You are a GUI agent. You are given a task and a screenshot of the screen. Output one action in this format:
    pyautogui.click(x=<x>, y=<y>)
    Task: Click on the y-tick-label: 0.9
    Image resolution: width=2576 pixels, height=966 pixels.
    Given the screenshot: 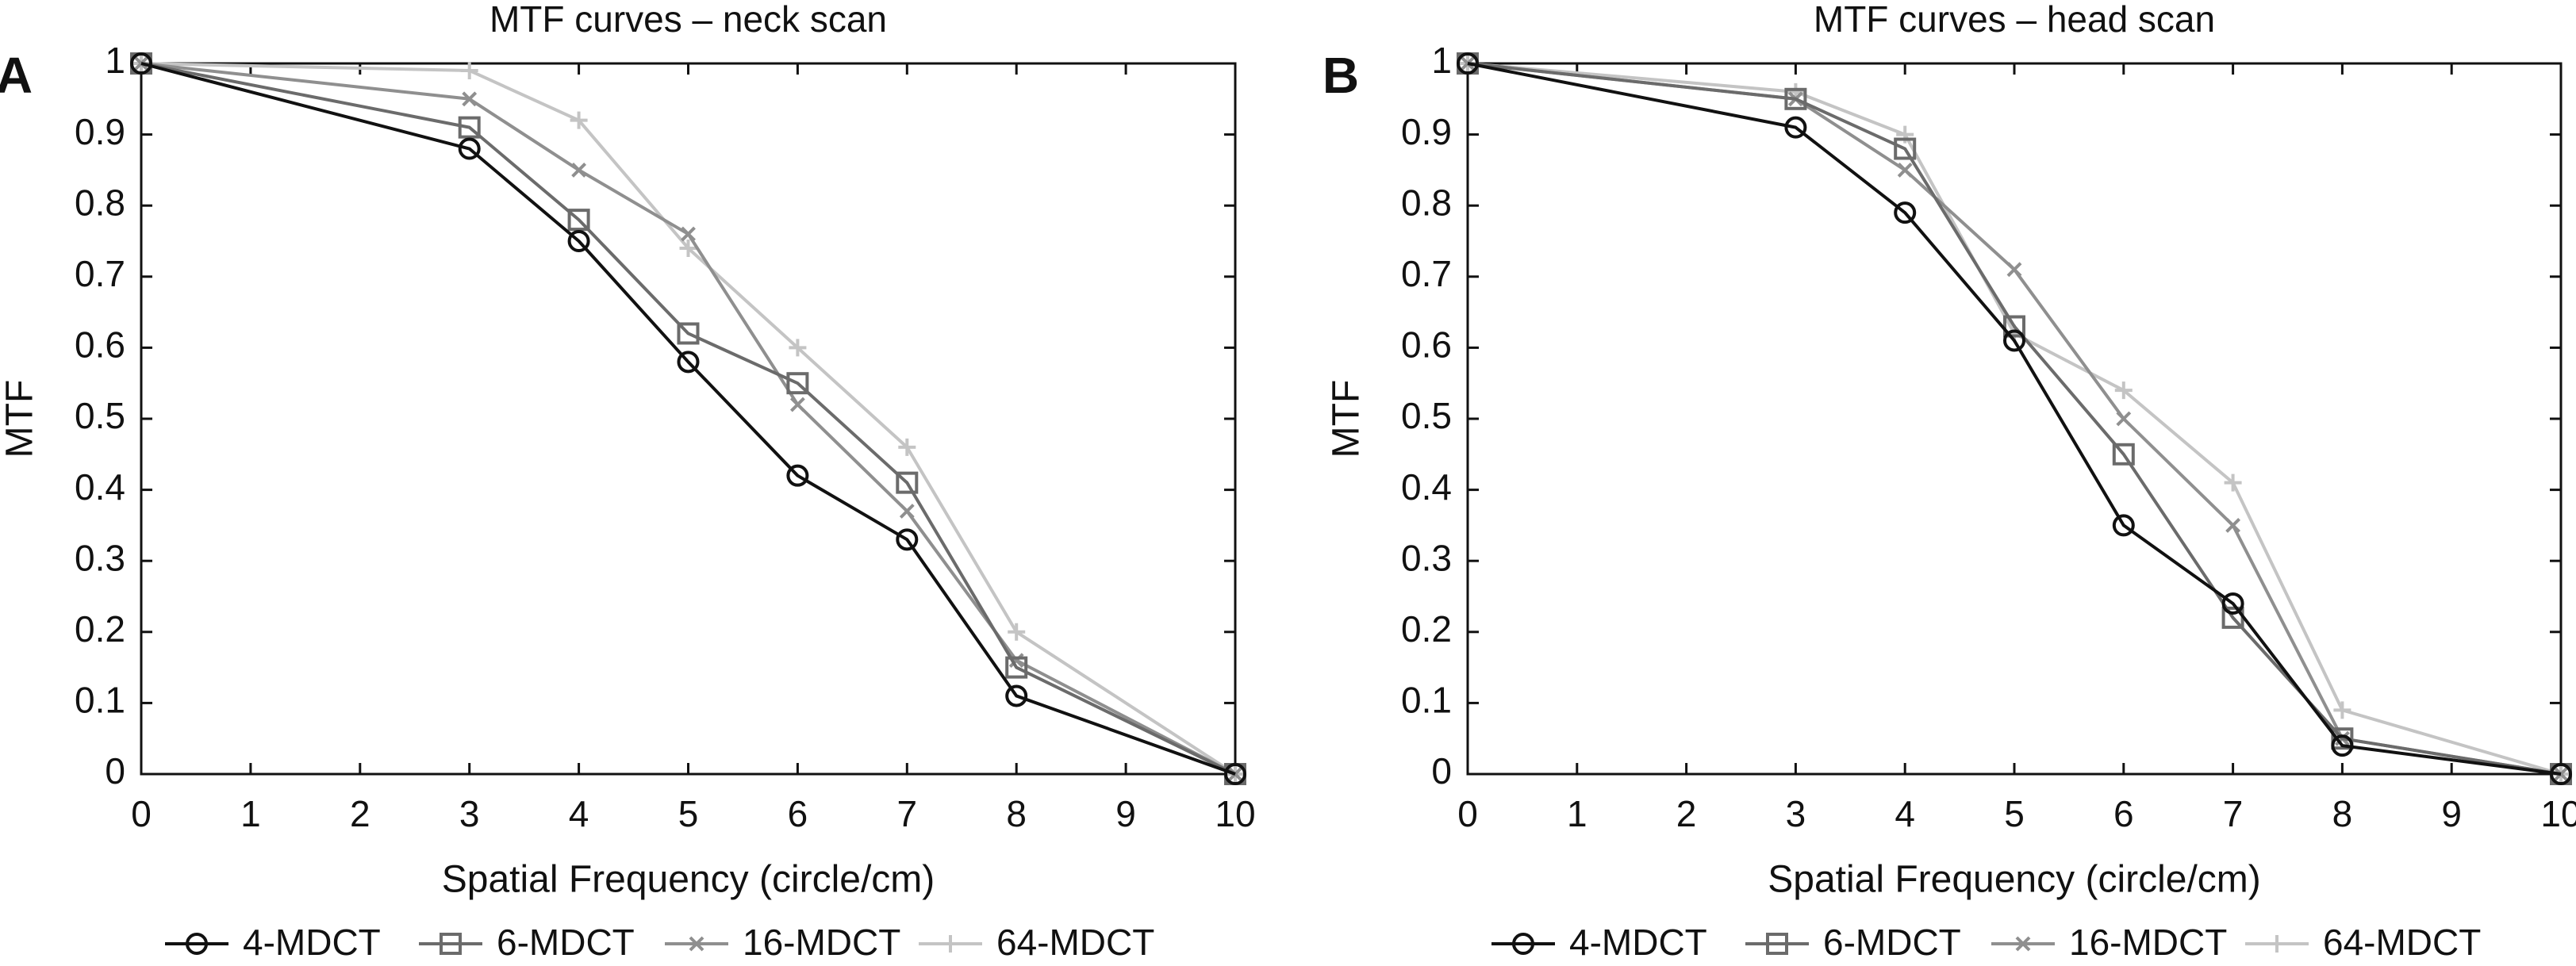 What is the action you would take?
    pyautogui.click(x=100, y=131)
    